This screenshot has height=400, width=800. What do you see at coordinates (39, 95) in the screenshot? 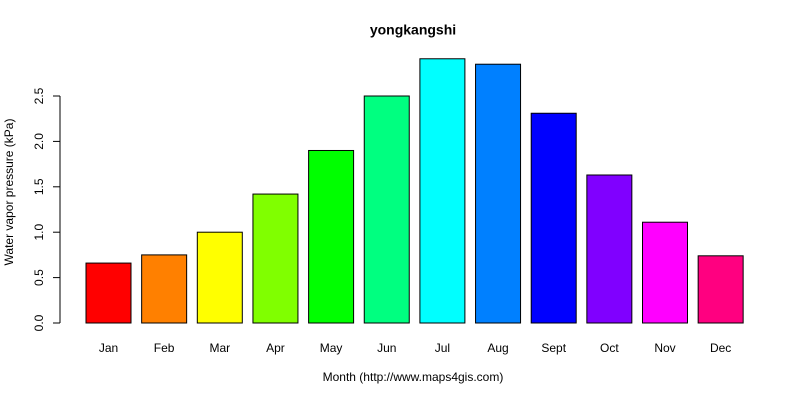
I see `y-tick-label: 2.5` at bounding box center [39, 95].